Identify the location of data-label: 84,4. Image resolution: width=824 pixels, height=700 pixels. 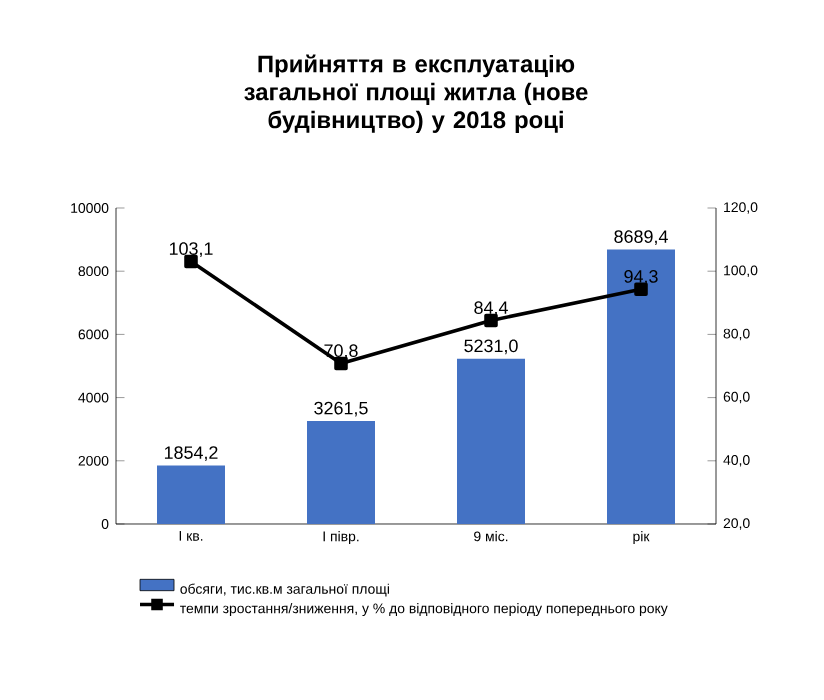
(491, 309).